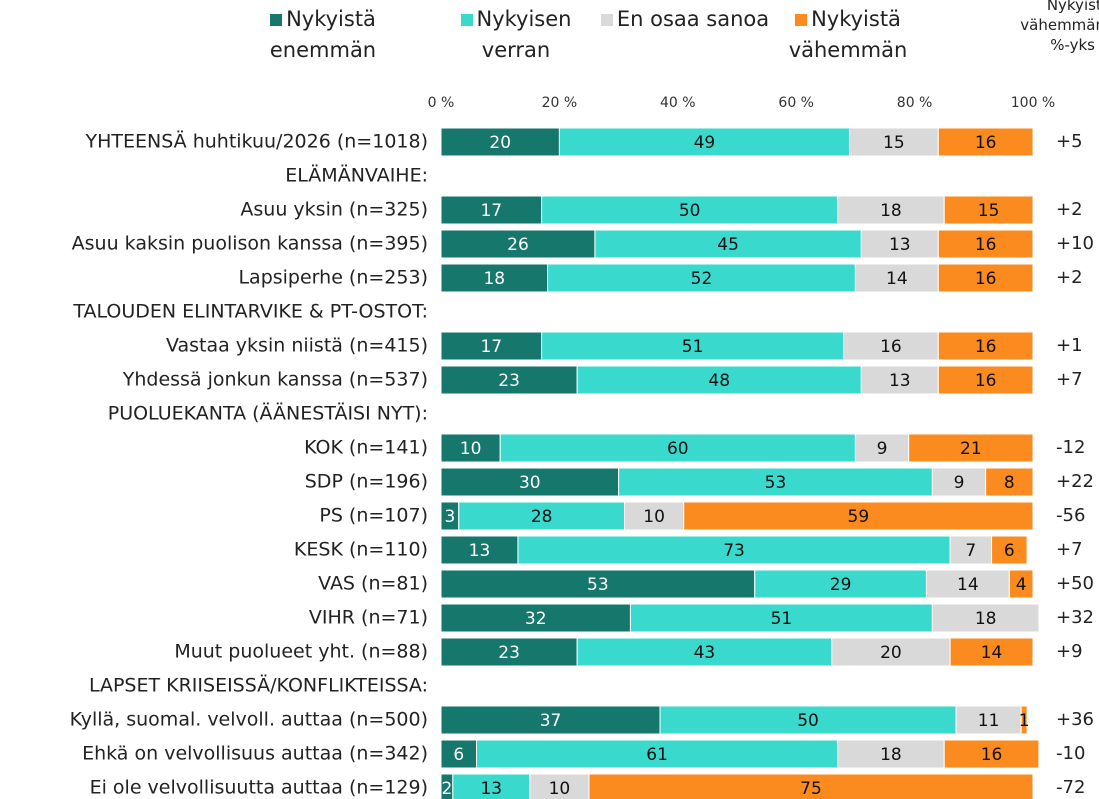 This screenshot has height=799, width=1099. I want to click on category-label: Kyllä, suomal. velvoll. auttaa (n=500), so click(249, 720).